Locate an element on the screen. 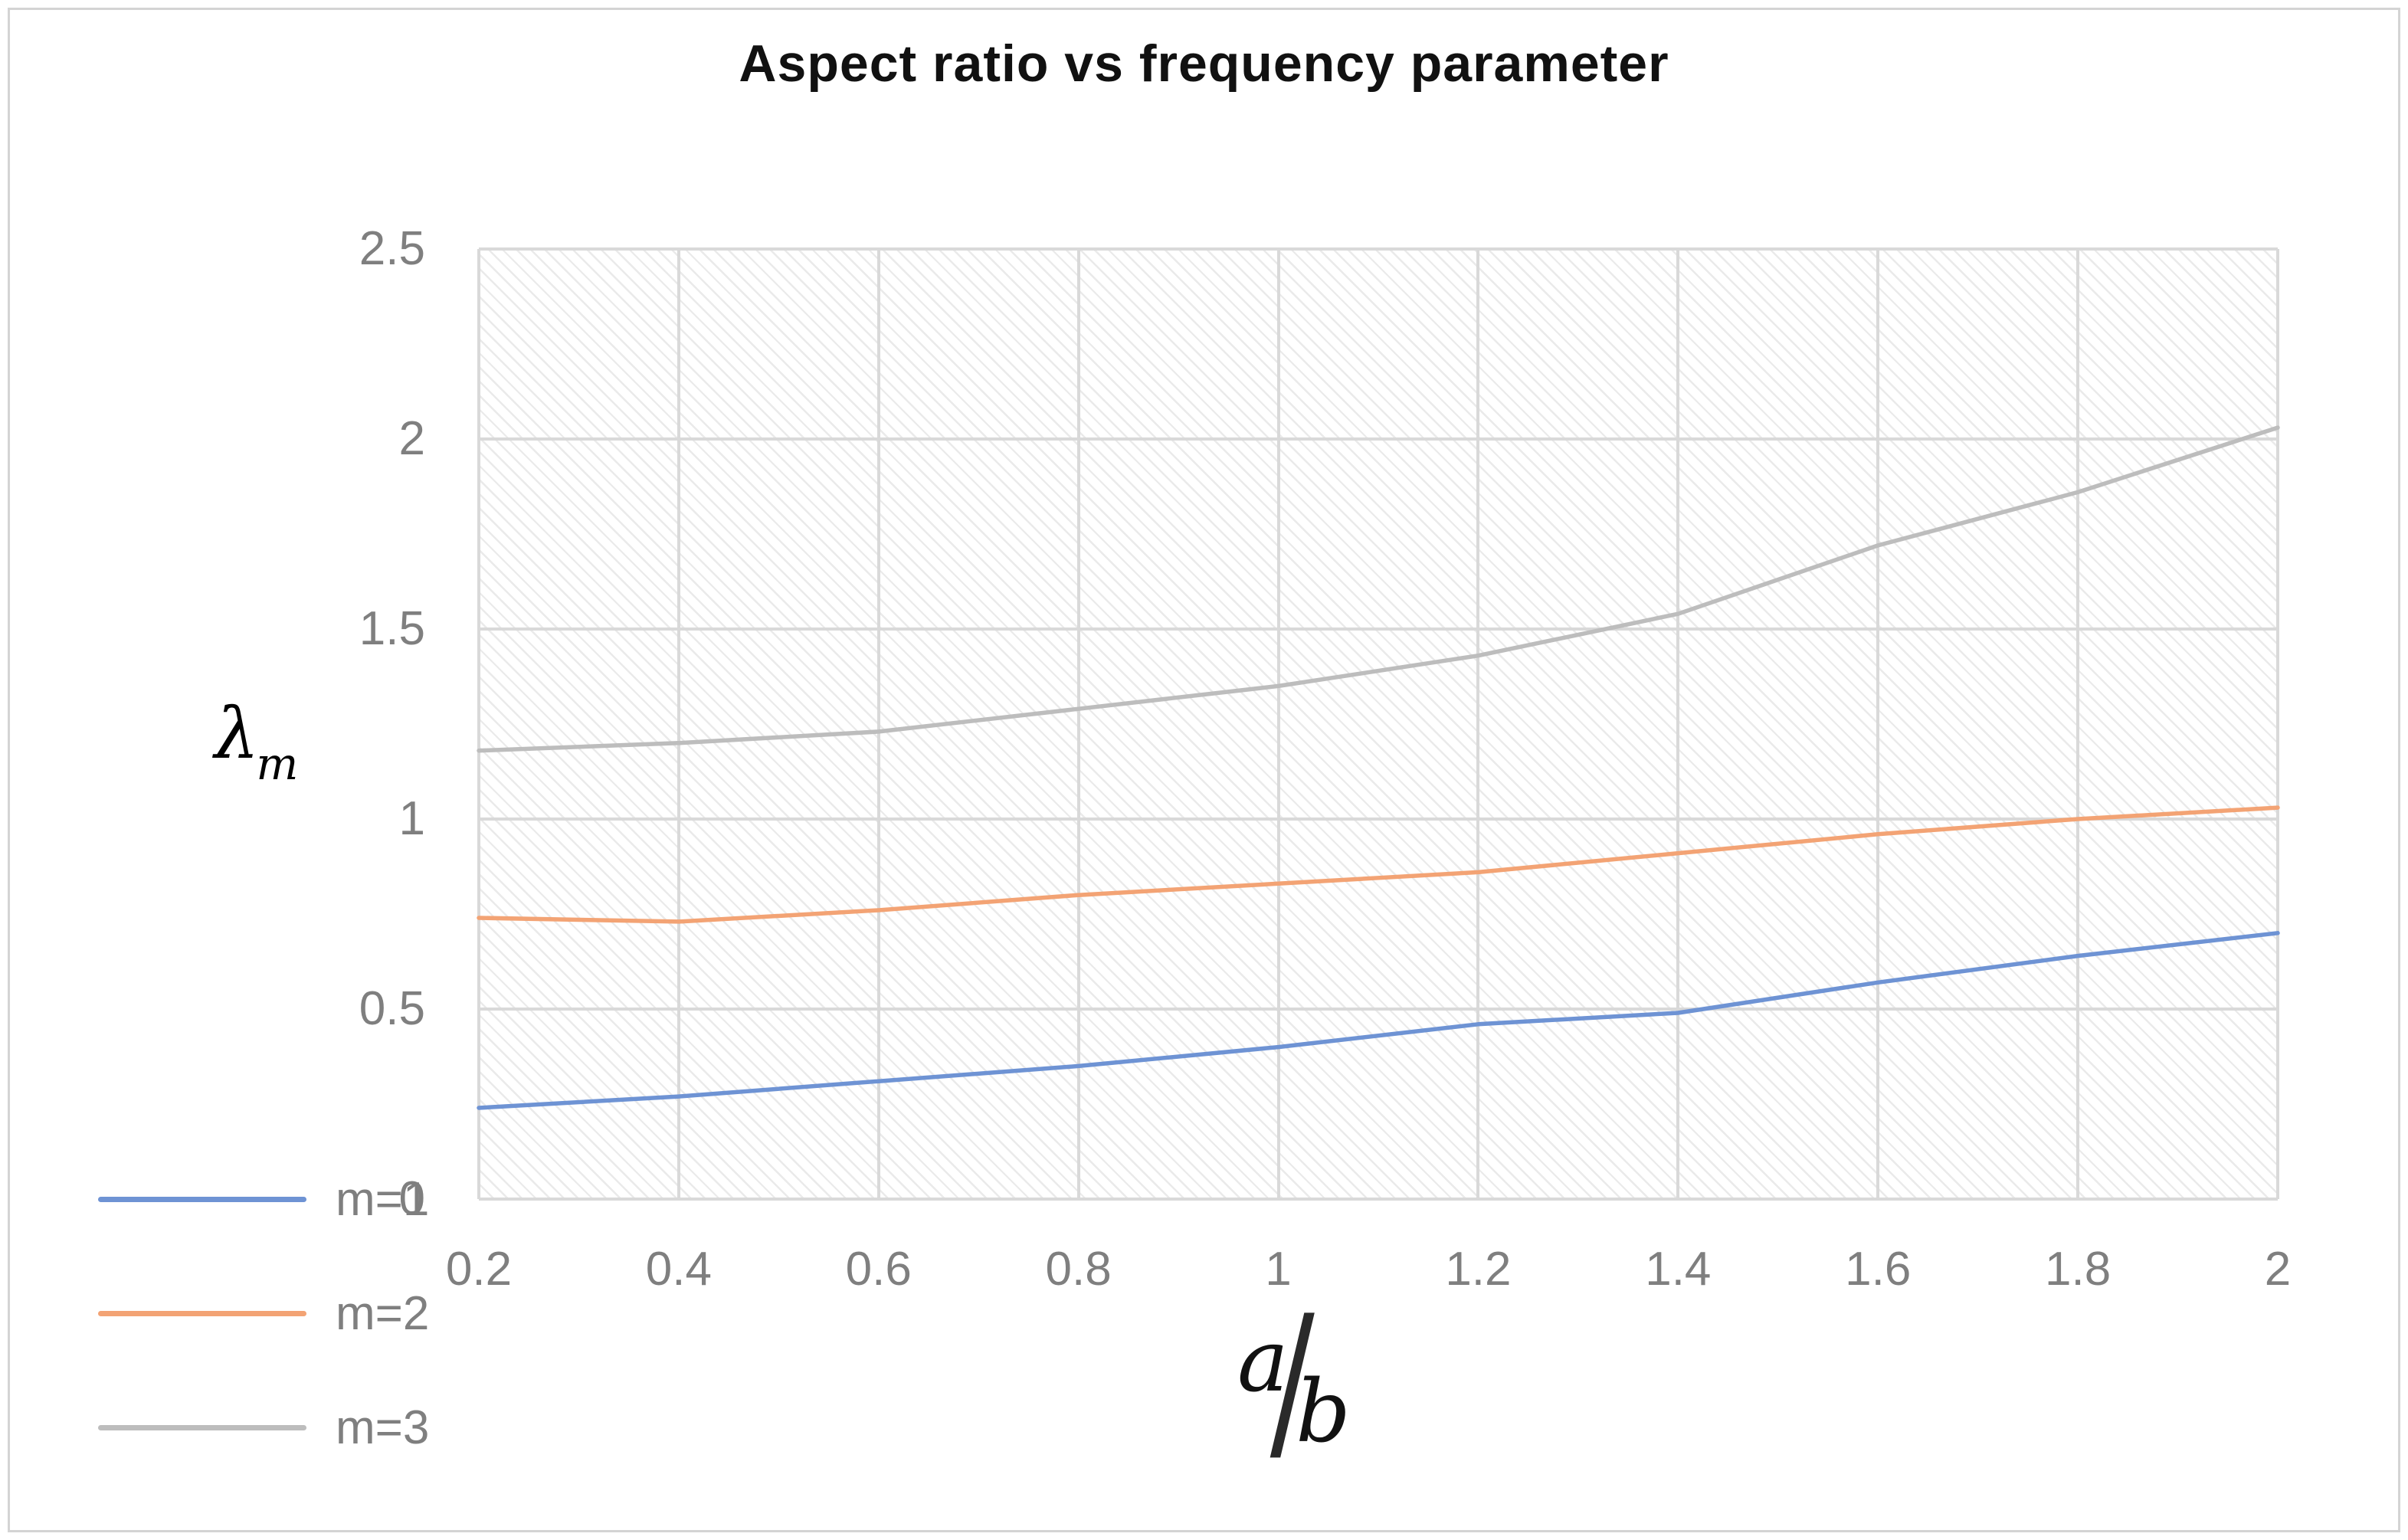  fraction-slash: ∕ is located at coordinates (1293, 1381).